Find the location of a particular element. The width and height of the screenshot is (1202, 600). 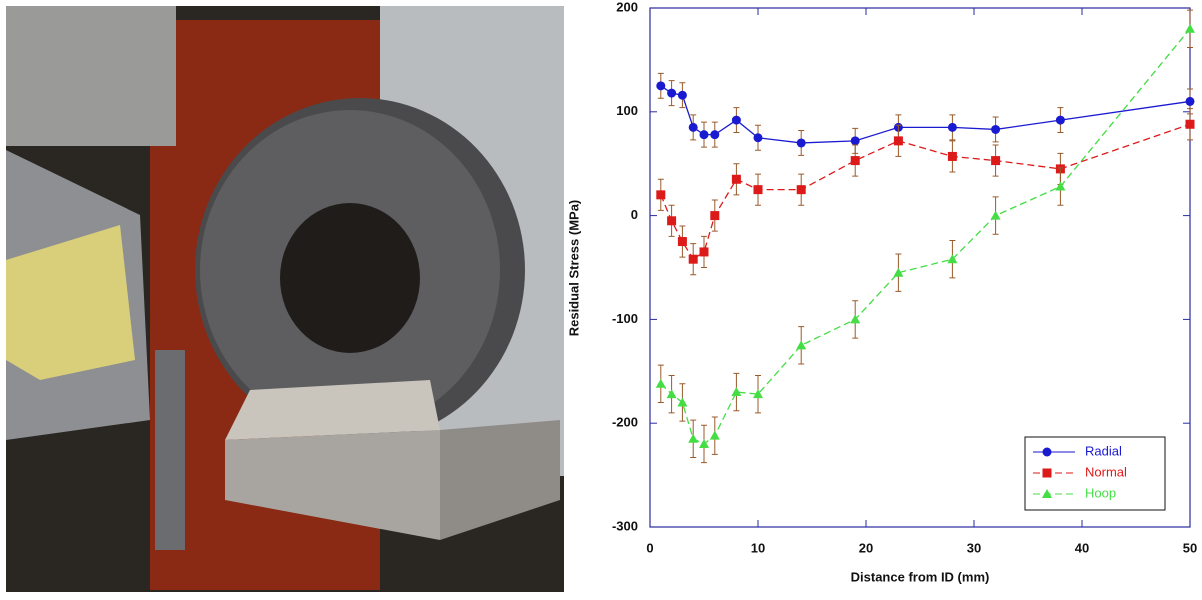

y-tick-label: -100 is located at coordinates (625, 318).